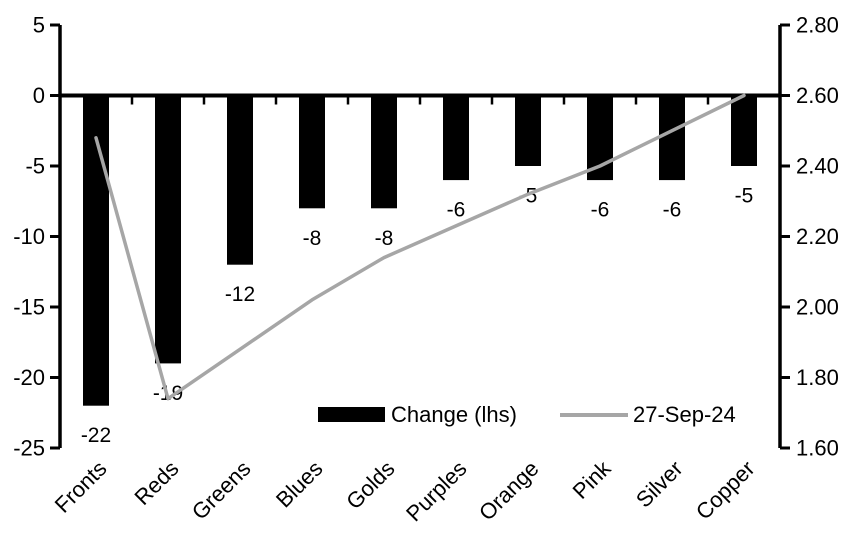  What do you see at coordinates (744, 196) in the screenshot?
I see `bar-value-label: -5` at bounding box center [744, 196].